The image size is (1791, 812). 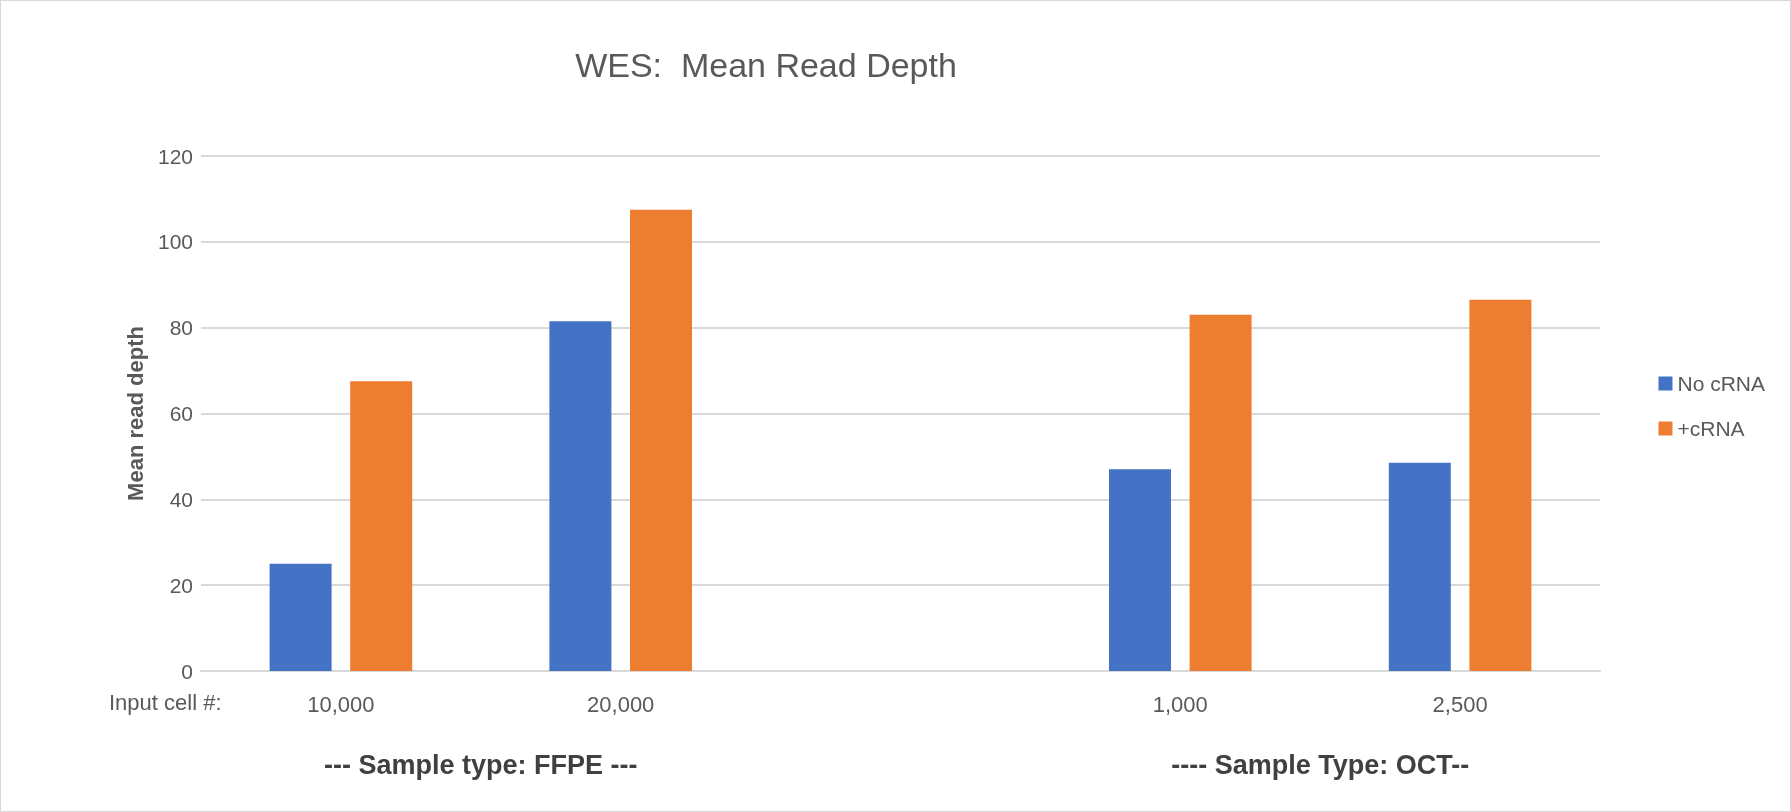 I want to click on y-tick-label: 20, so click(x=181, y=585).